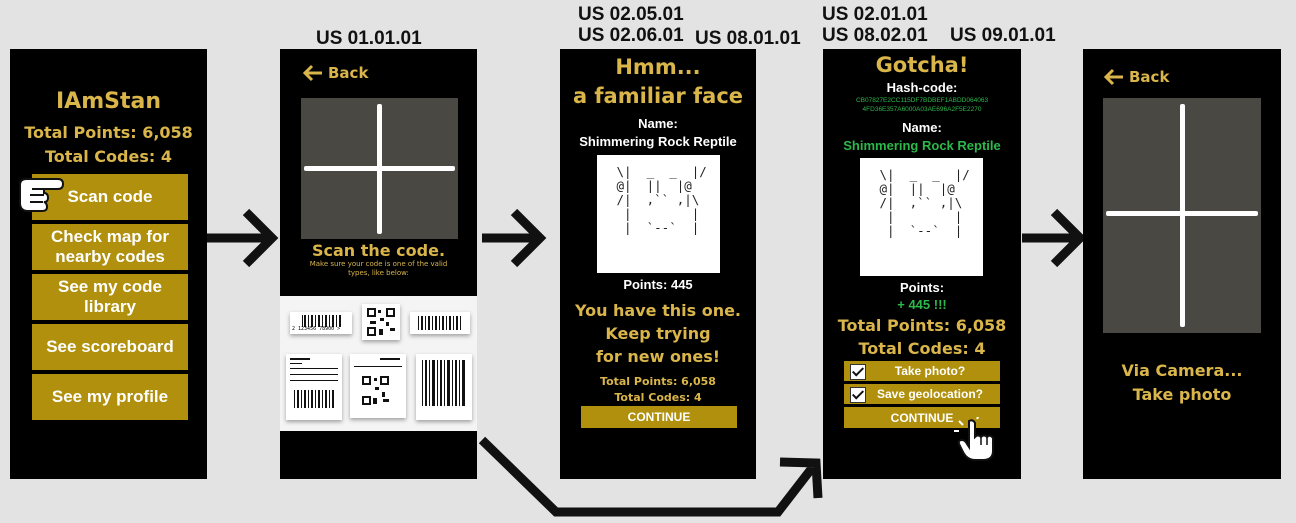  I want to click on barcode-card: 2 123456 78900 >, so click(321, 323).